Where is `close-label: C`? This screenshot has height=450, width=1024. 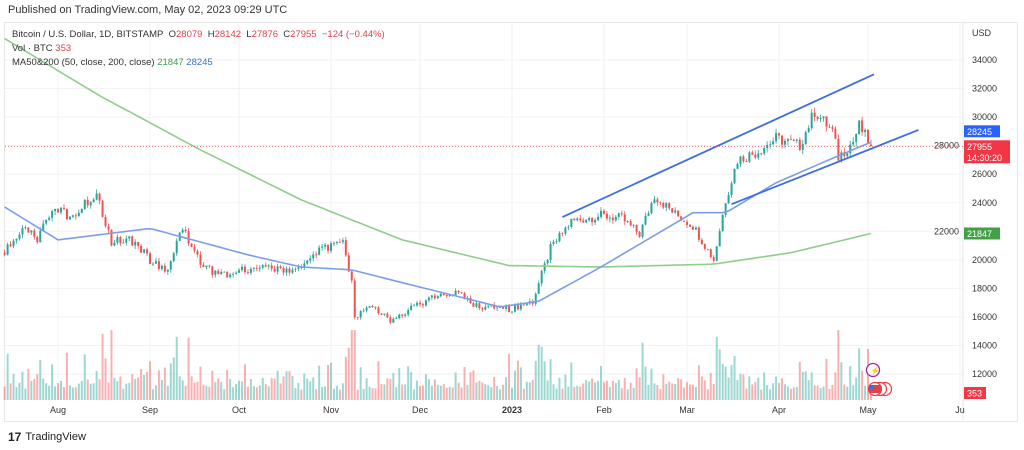 close-label: C is located at coordinates (287, 34).